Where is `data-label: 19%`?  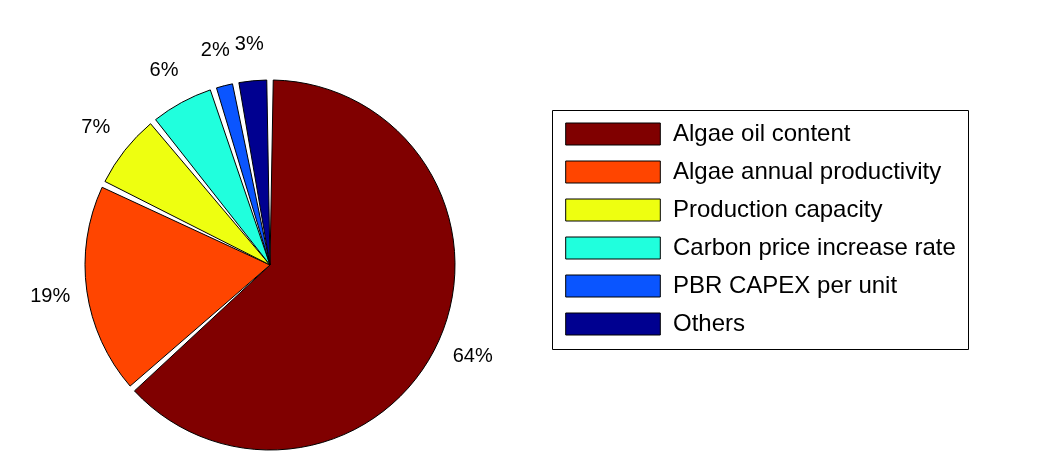 data-label: 19% is located at coordinates (50, 294).